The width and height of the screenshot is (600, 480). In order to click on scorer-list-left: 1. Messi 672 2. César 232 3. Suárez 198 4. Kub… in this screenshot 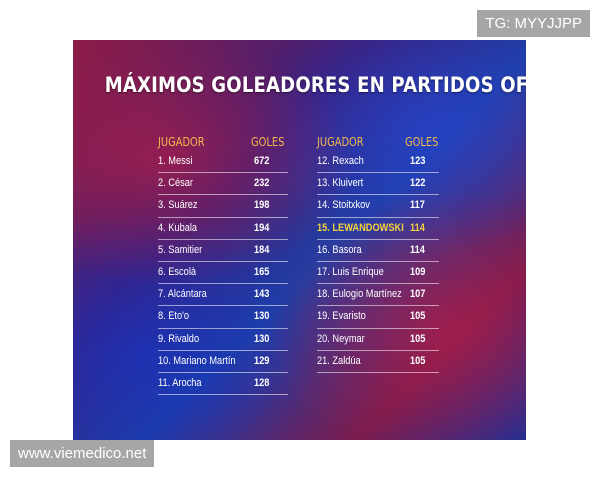, I will do `click(223, 273)`.